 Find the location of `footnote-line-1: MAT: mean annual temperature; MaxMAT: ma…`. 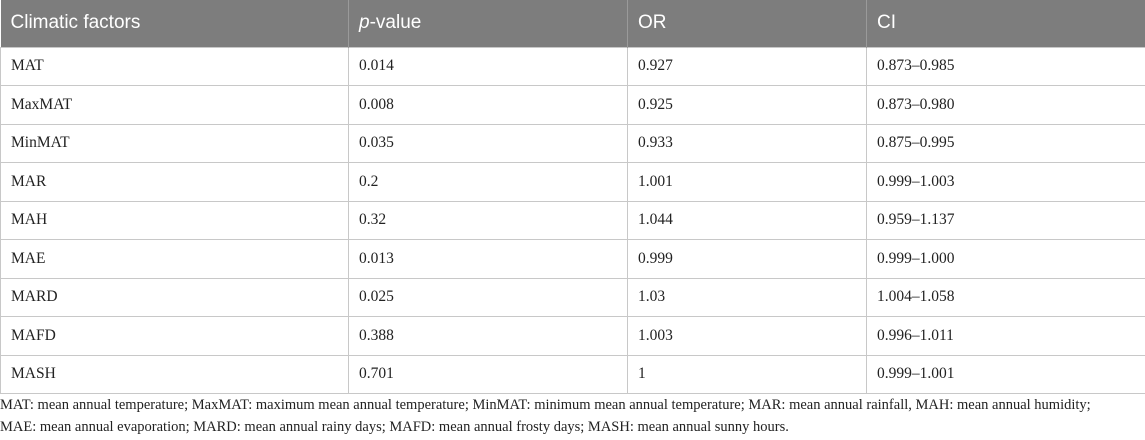

footnote-line-1: MAT: mean annual temperature; MaxMAT: ma… is located at coordinates (545, 405).